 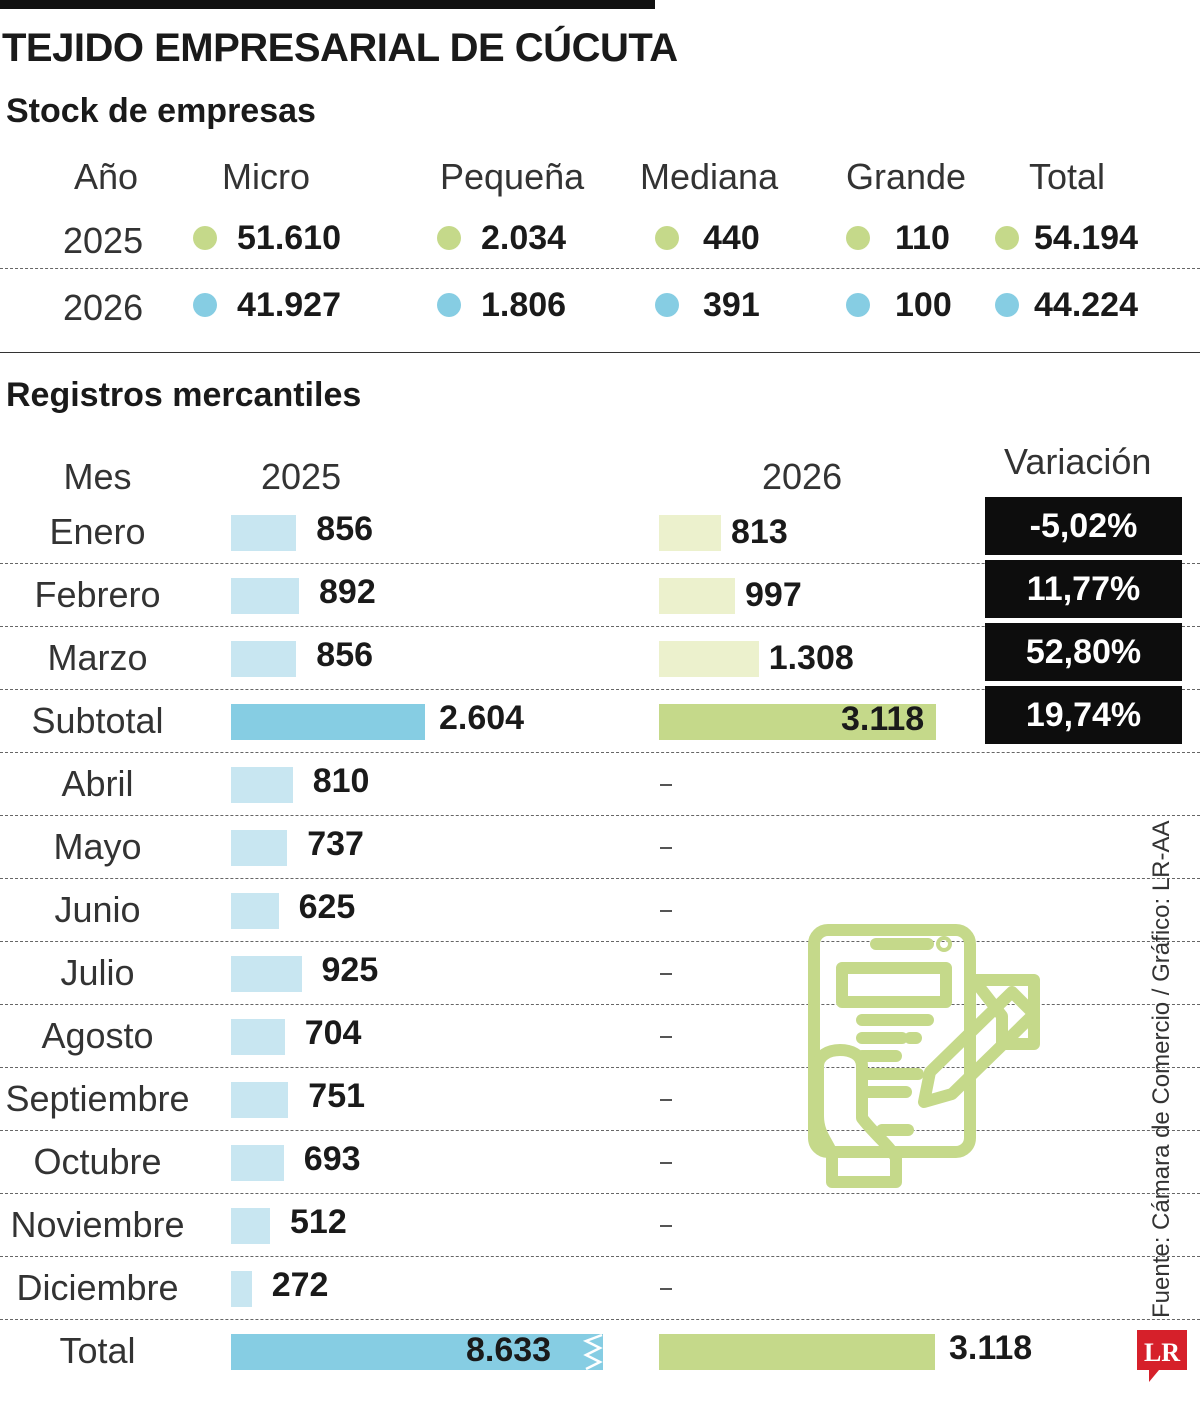 I want to click on bar-label-2025: 272, so click(x=300, y=1285).